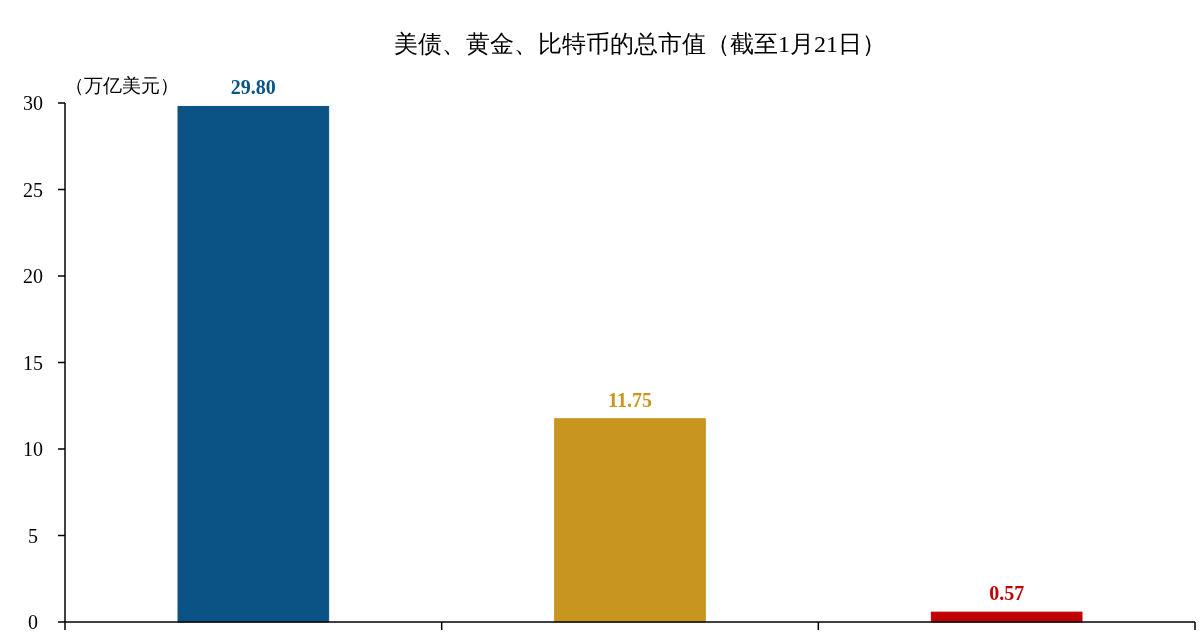  What do you see at coordinates (122, 85) in the screenshot?
I see `y-axis-title: （万亿美元）` at bounding box center [122, 85].